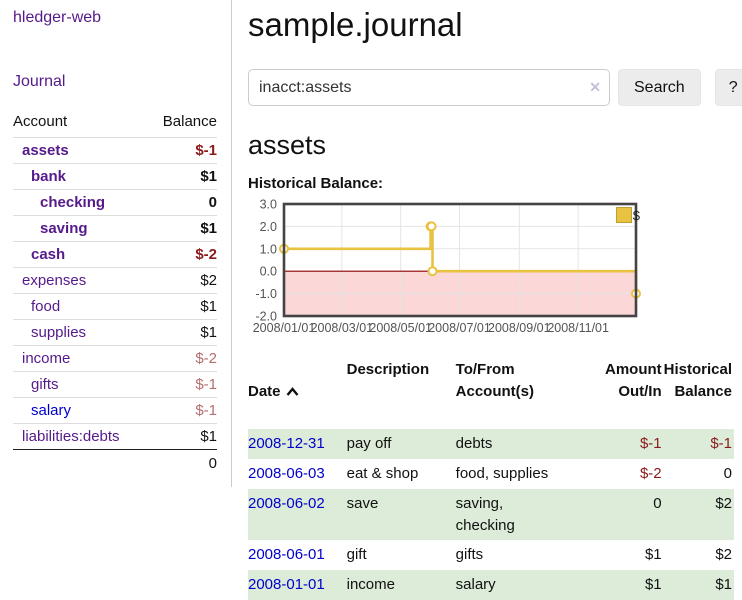 The image size is (742, 600). I want to click on svg-text: 2.0, so click(268, 227).